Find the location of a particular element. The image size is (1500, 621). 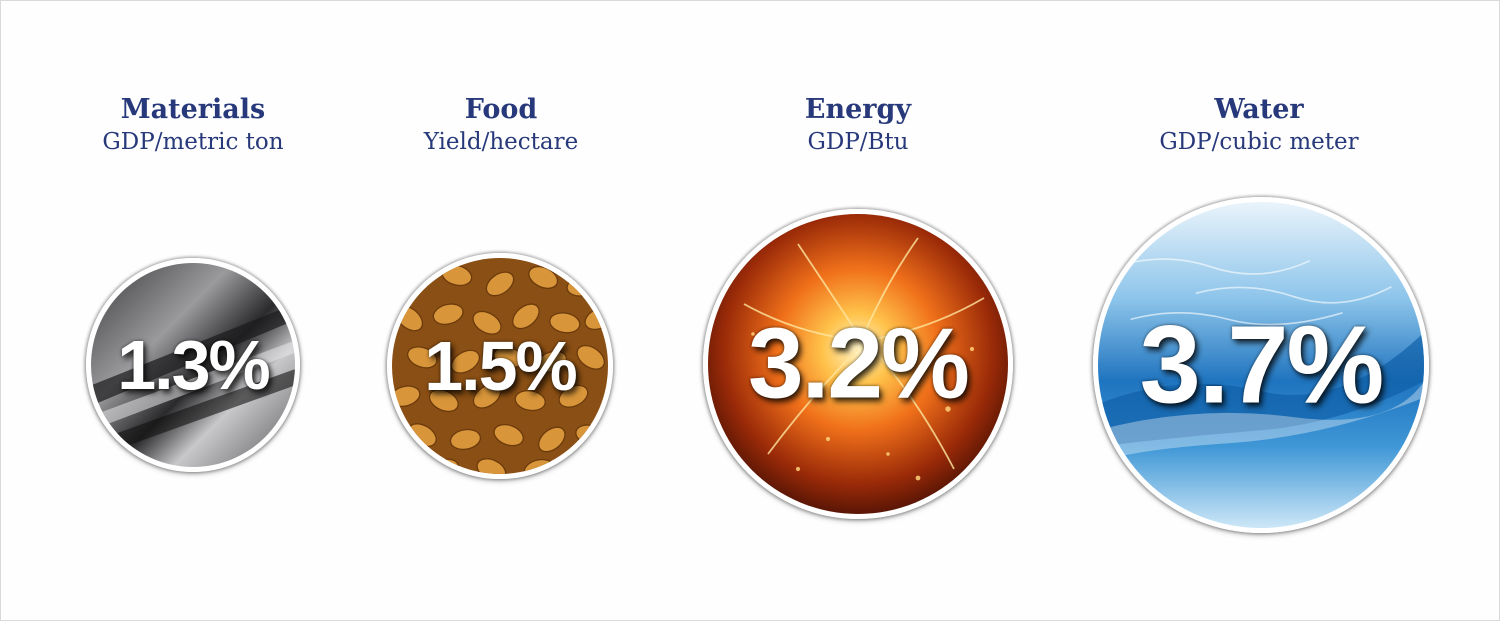

energy-value: 3.2% is located at coordinates (859, 363).